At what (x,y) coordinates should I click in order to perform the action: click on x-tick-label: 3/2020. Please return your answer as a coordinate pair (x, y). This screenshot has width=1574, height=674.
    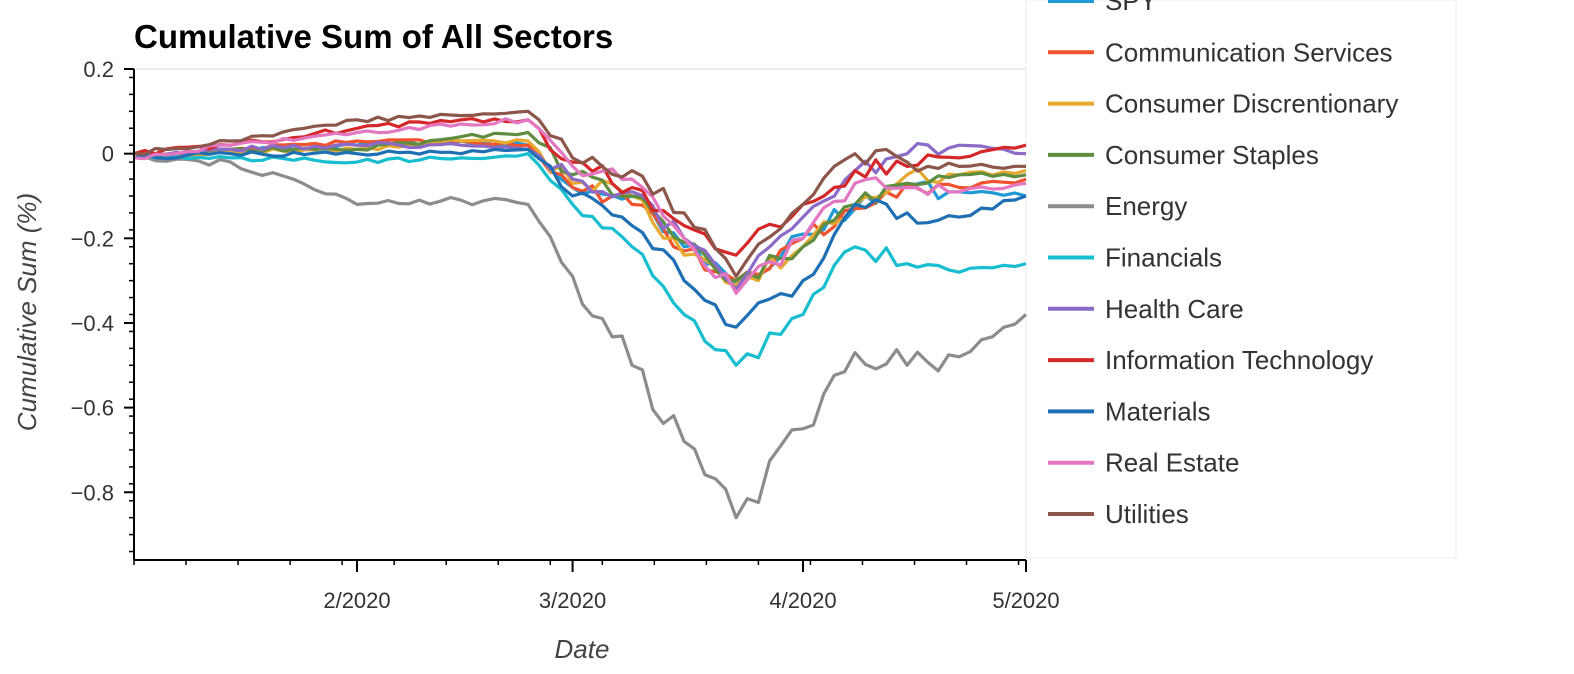
    Looking at the image, I should click on (572, 600).